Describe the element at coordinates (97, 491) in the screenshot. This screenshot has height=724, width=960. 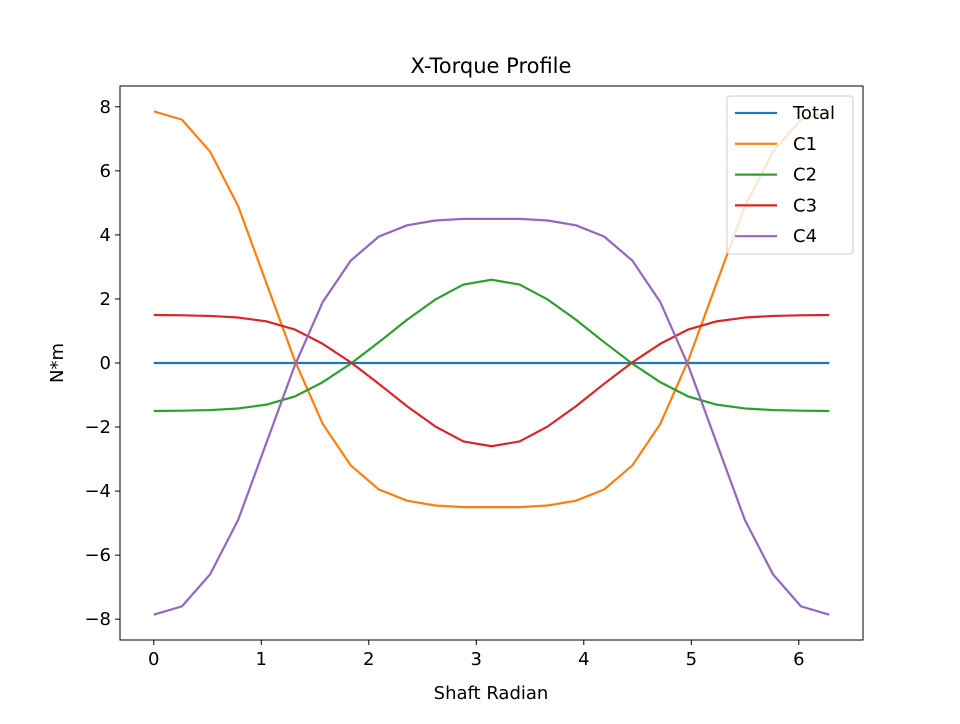
I see `y-tick-label: −4` at that location.